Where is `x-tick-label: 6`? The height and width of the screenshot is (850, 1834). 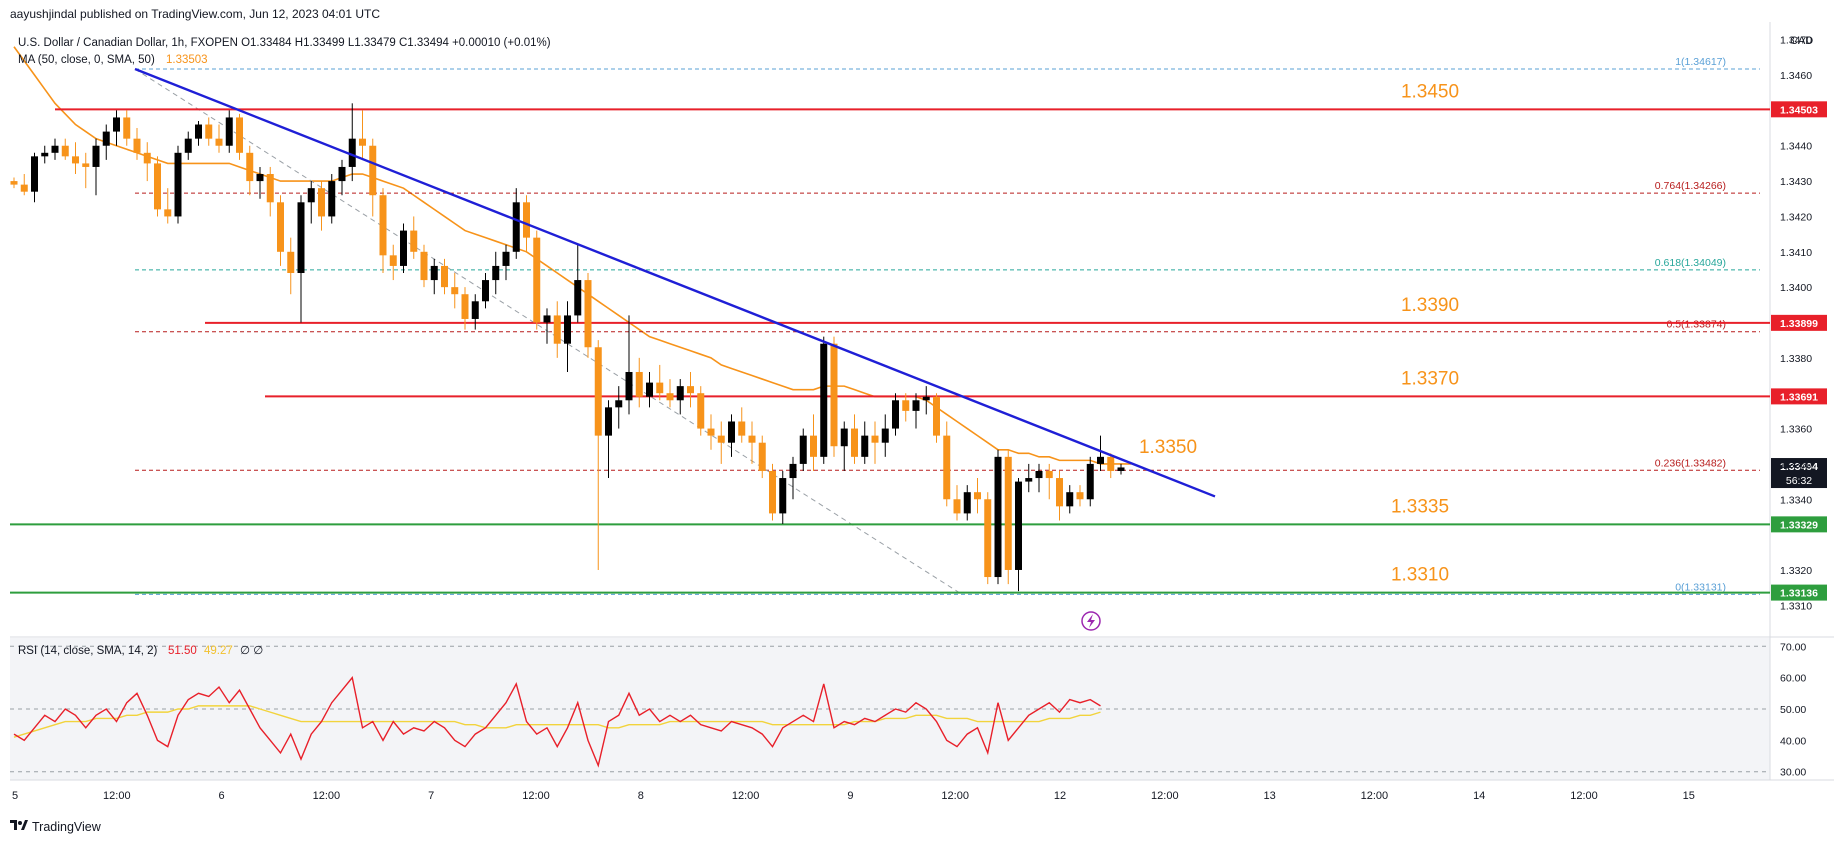 x-tick-label: 6 is located at coordinates (222, 796).